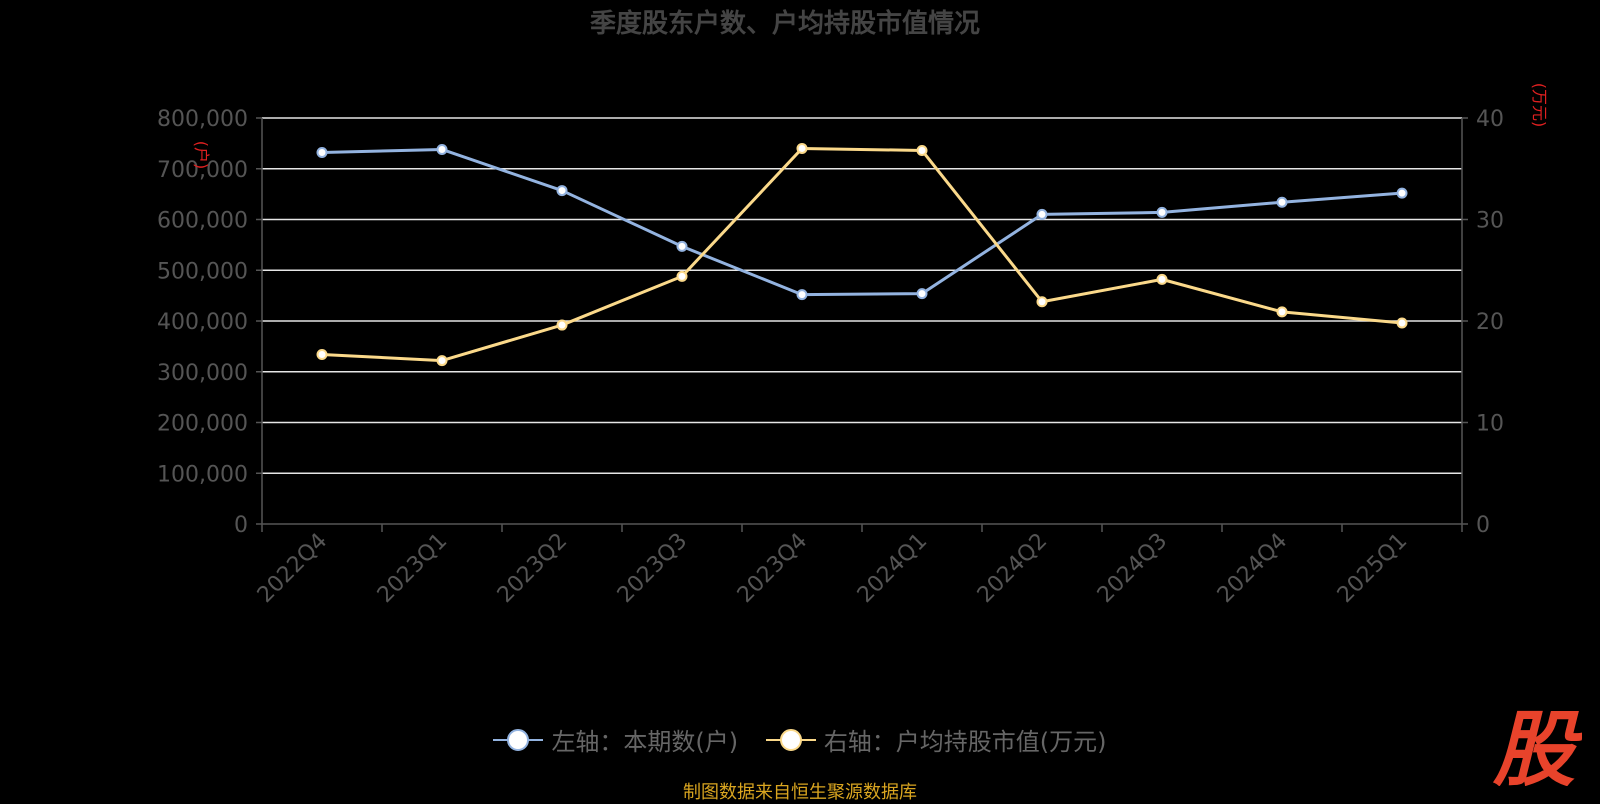  What do you see at coordinates (790, 739) in the screenshot?
I see `legend-marker-yellow-icon` at bounding box center [790, 739].